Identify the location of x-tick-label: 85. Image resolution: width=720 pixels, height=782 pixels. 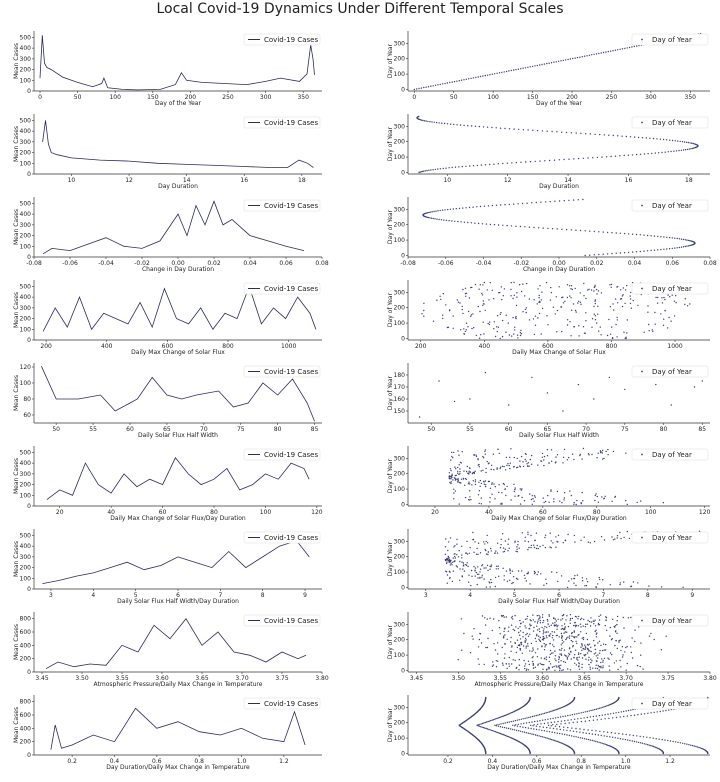
(702, 429).